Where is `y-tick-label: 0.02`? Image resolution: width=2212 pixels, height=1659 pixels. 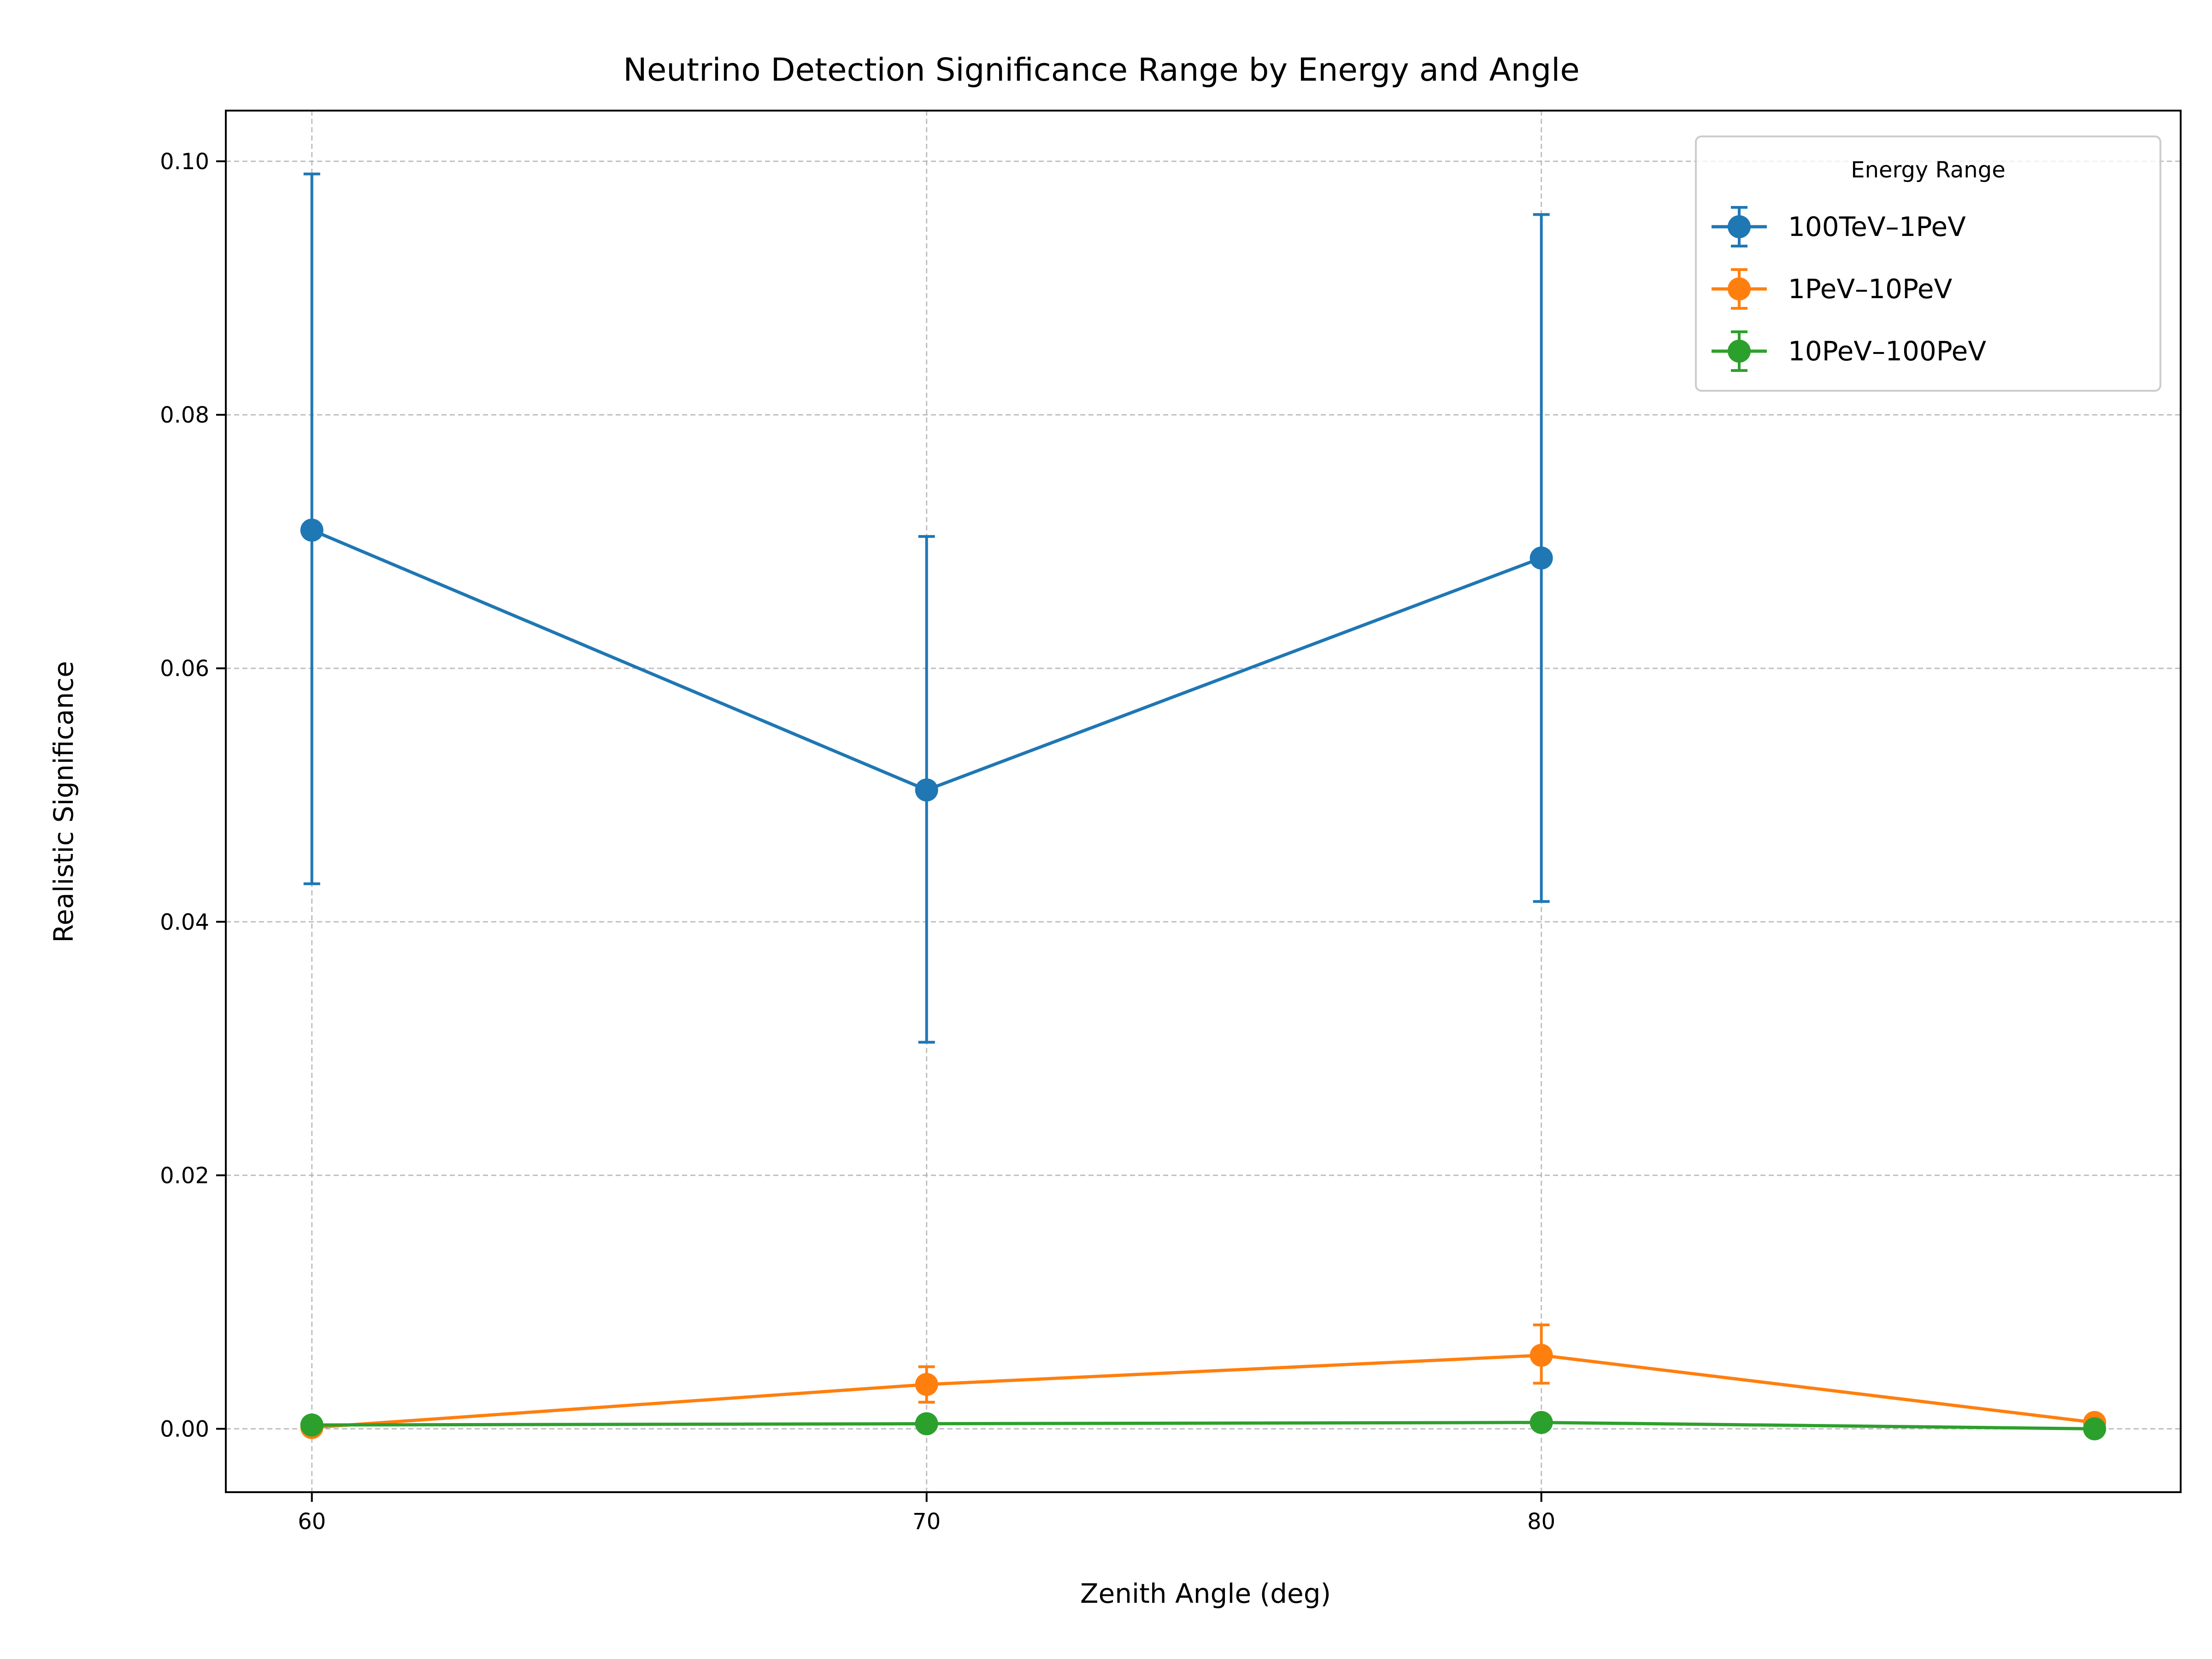
y-tick-label: 0.02 is located at coordinates (184, 1175).